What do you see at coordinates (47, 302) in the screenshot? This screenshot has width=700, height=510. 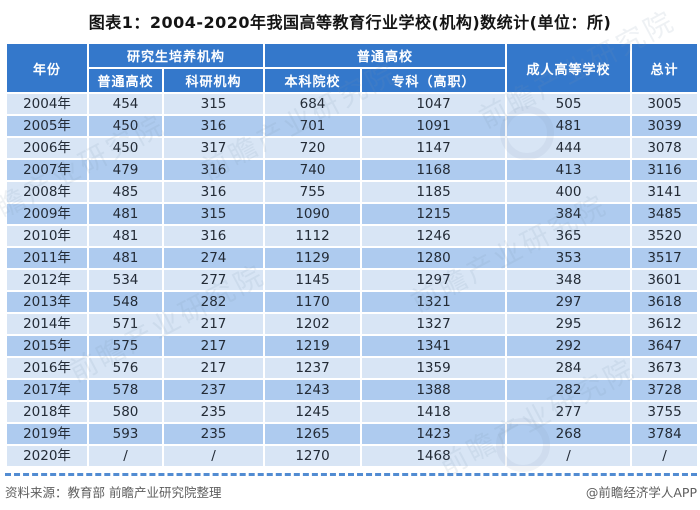 I see `year-cell: 2013年` at bounding box center [47, 302].